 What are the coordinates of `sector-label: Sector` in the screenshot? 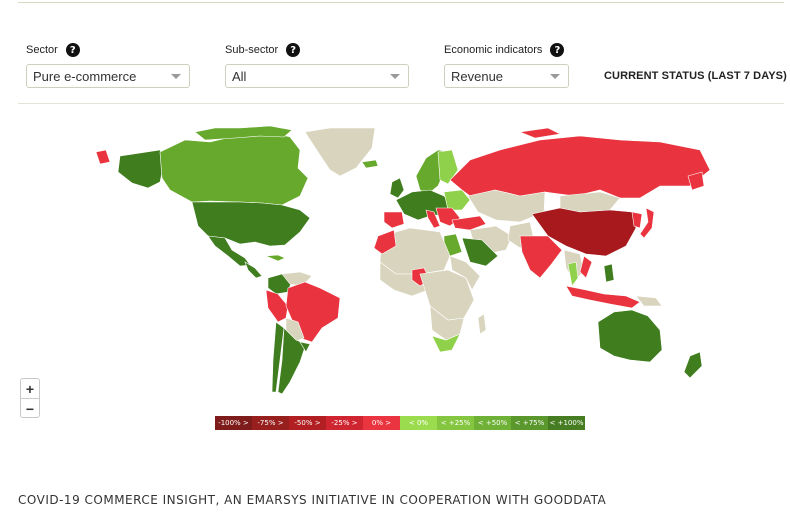 It's located at (42, 50).